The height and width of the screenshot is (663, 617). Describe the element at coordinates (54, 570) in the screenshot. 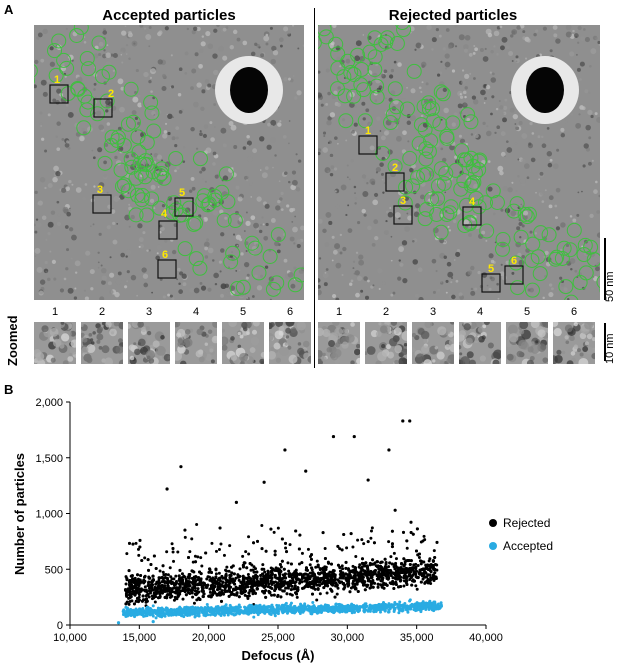

I see `y-tick-label: 500` at that location.